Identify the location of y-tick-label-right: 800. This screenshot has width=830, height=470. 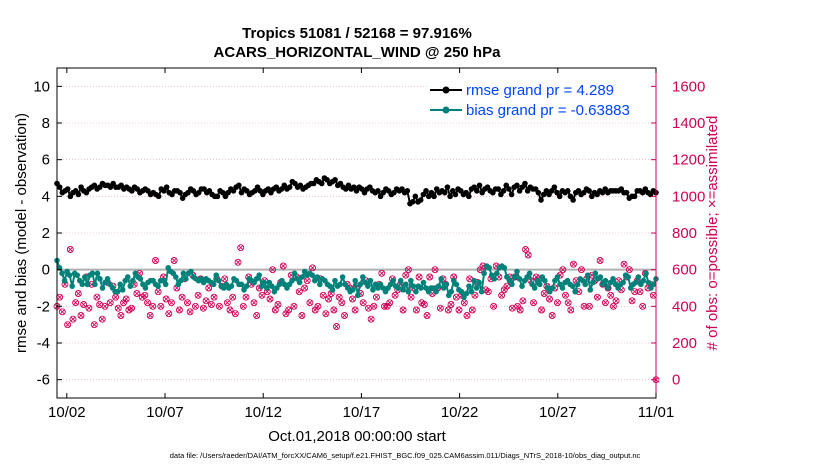
(684, 233).